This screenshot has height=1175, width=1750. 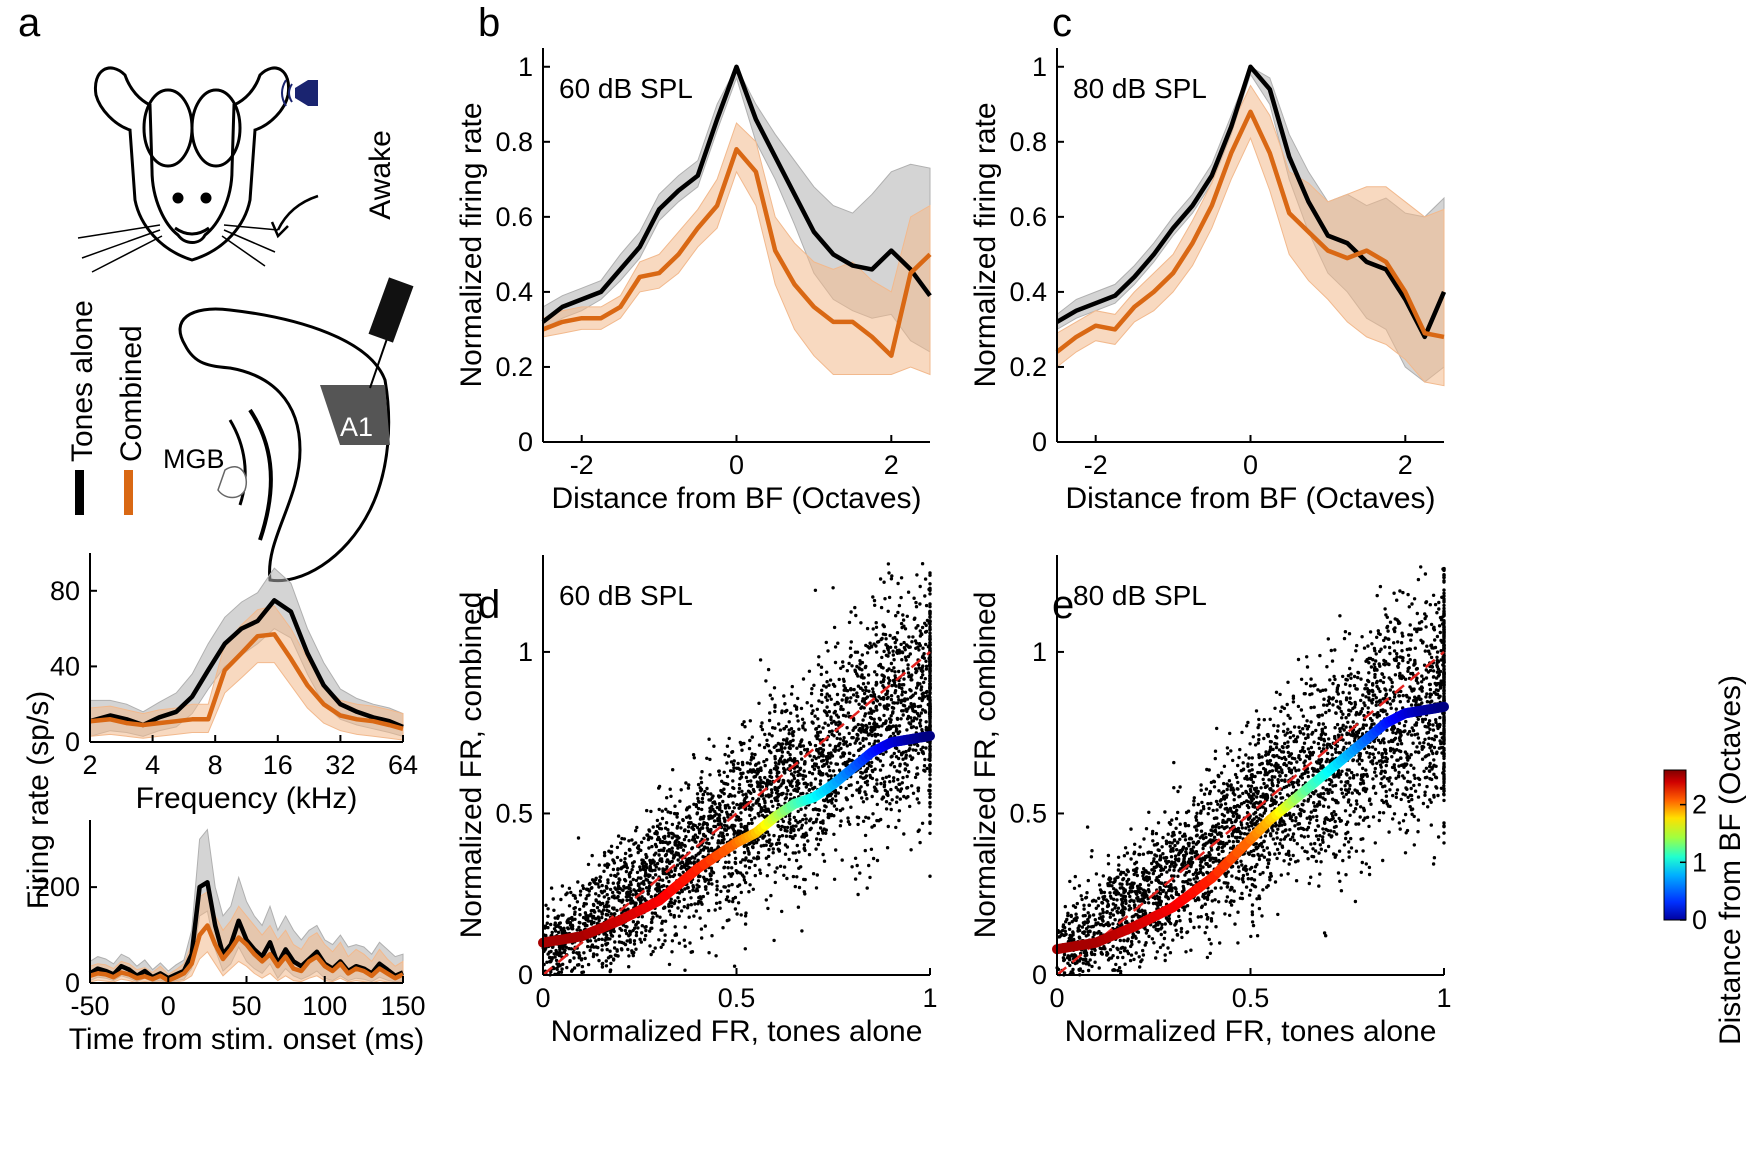 I want to click on mgb-label: MGB, so click(x=194, y=459).